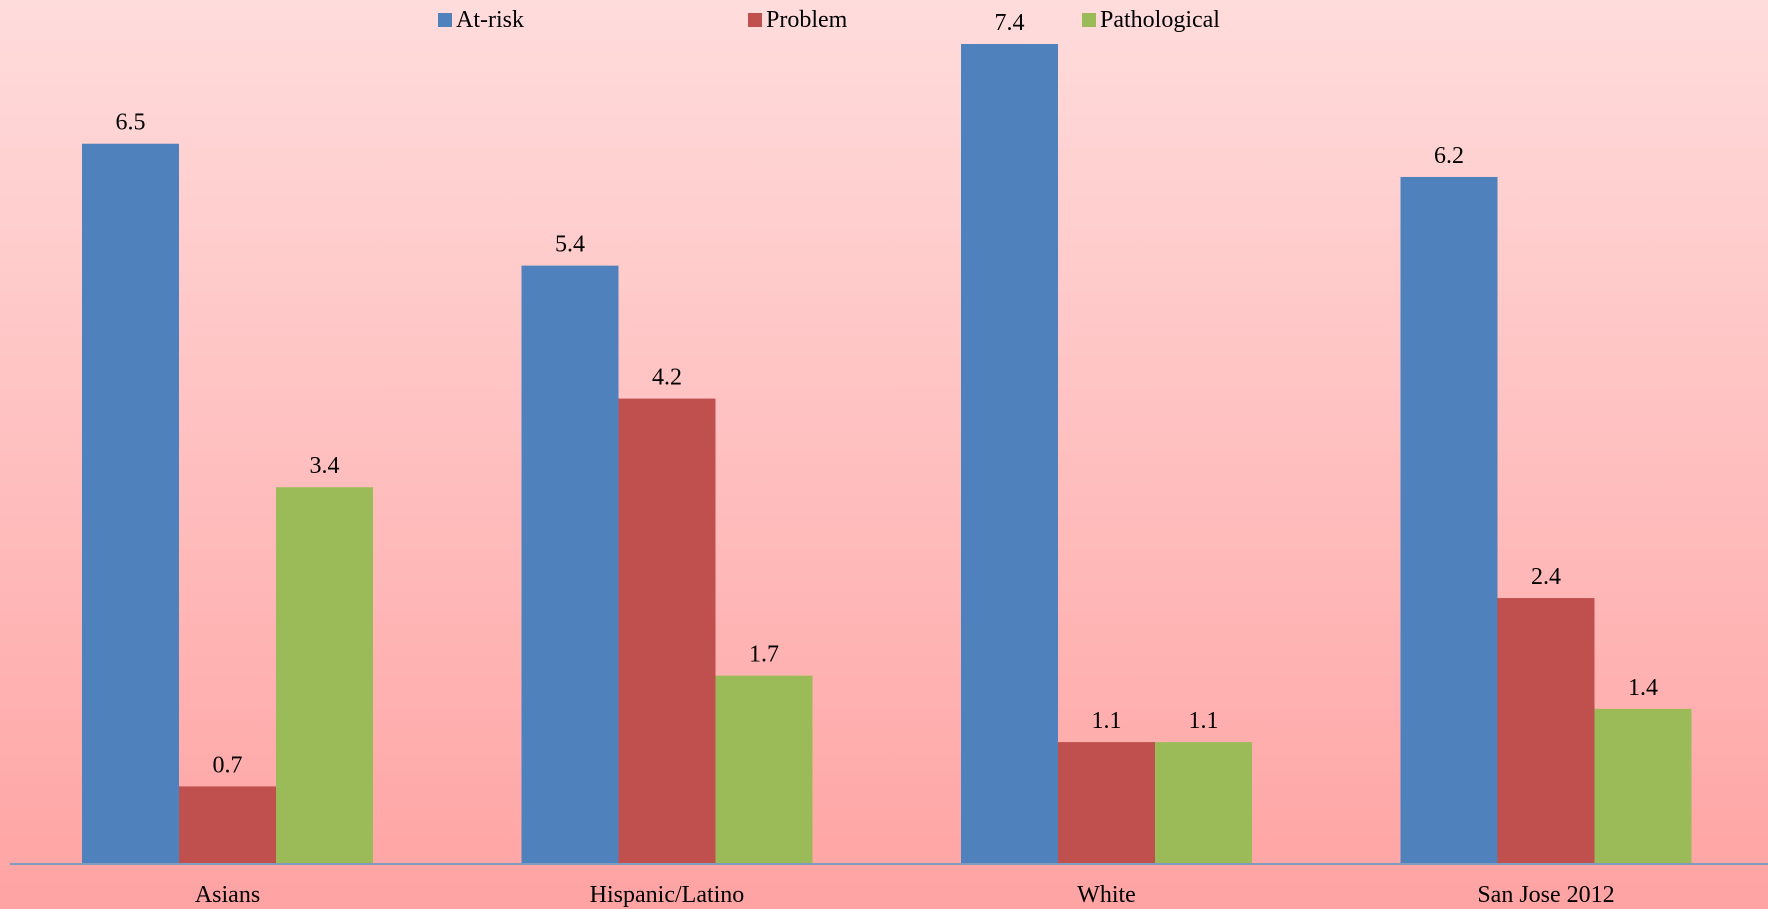 This screenshot has height=909, width=1768. Describe the element at coordinates (227, 895) in the screenshot. I see `x-tick-label-asians: Asians` at that location.